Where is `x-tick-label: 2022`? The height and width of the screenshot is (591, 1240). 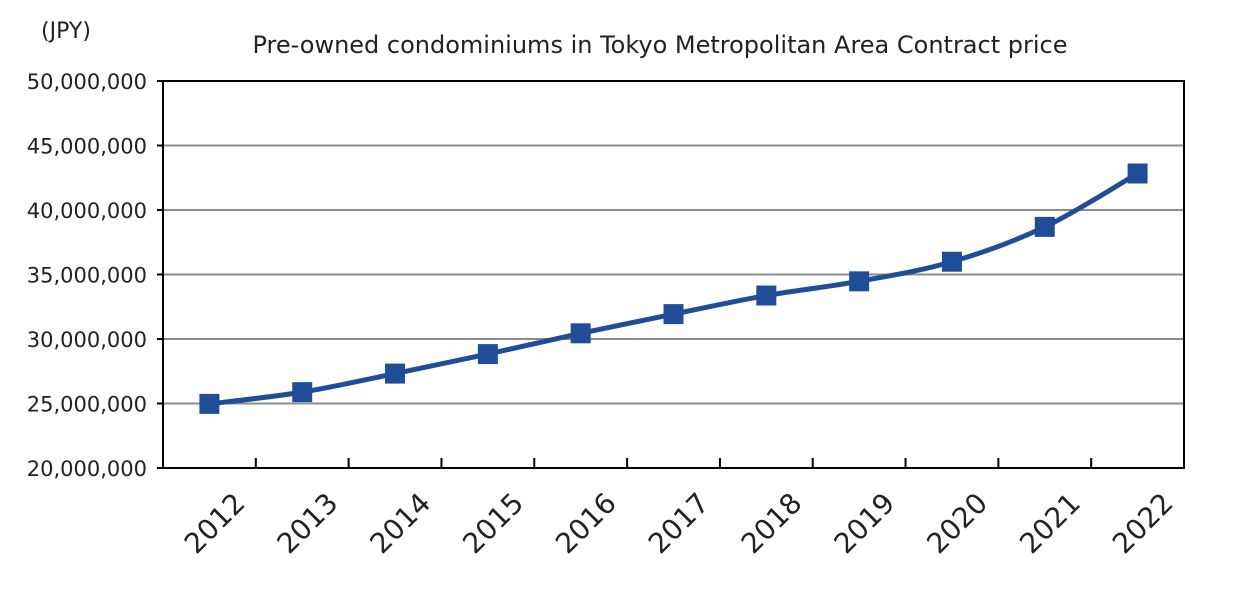 x-tick-label: 2022 is located at coordinates (1143, 523).